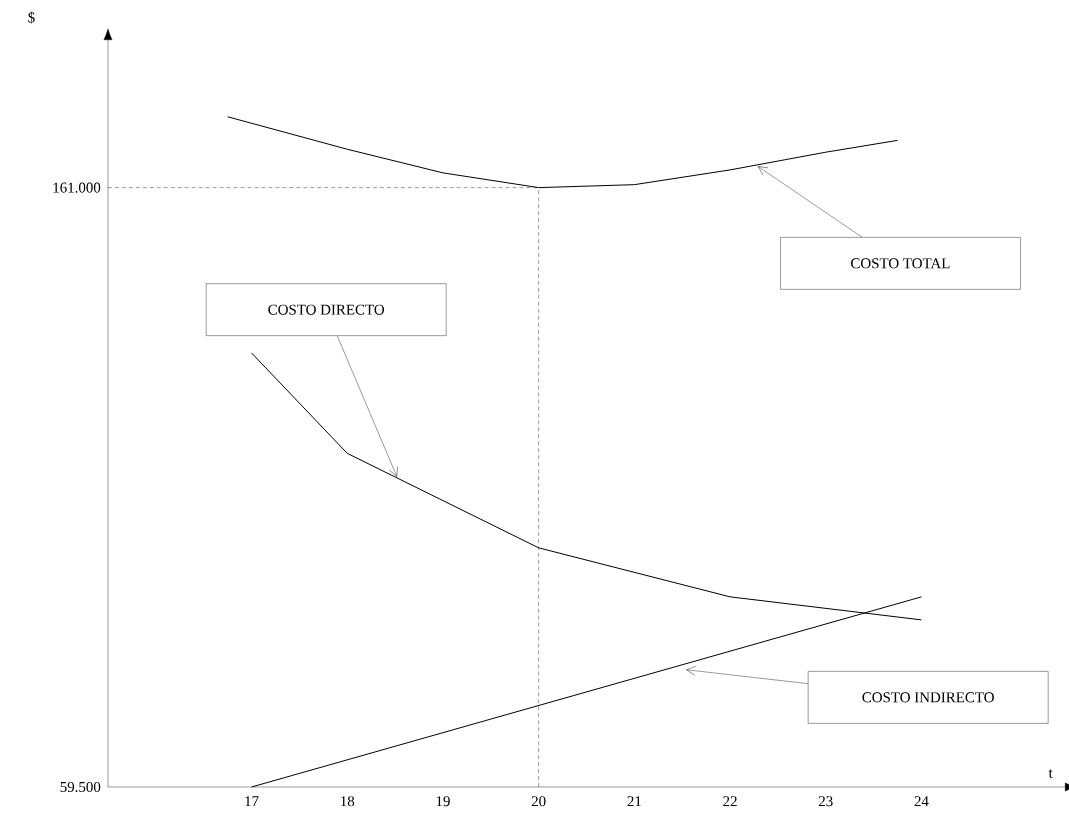 This screenshot has height=831, width=1069. What do you see at coordinates (730, 801) in the screenshot?
I see `x-tick-label: 22` at bounding box center [730, 801].